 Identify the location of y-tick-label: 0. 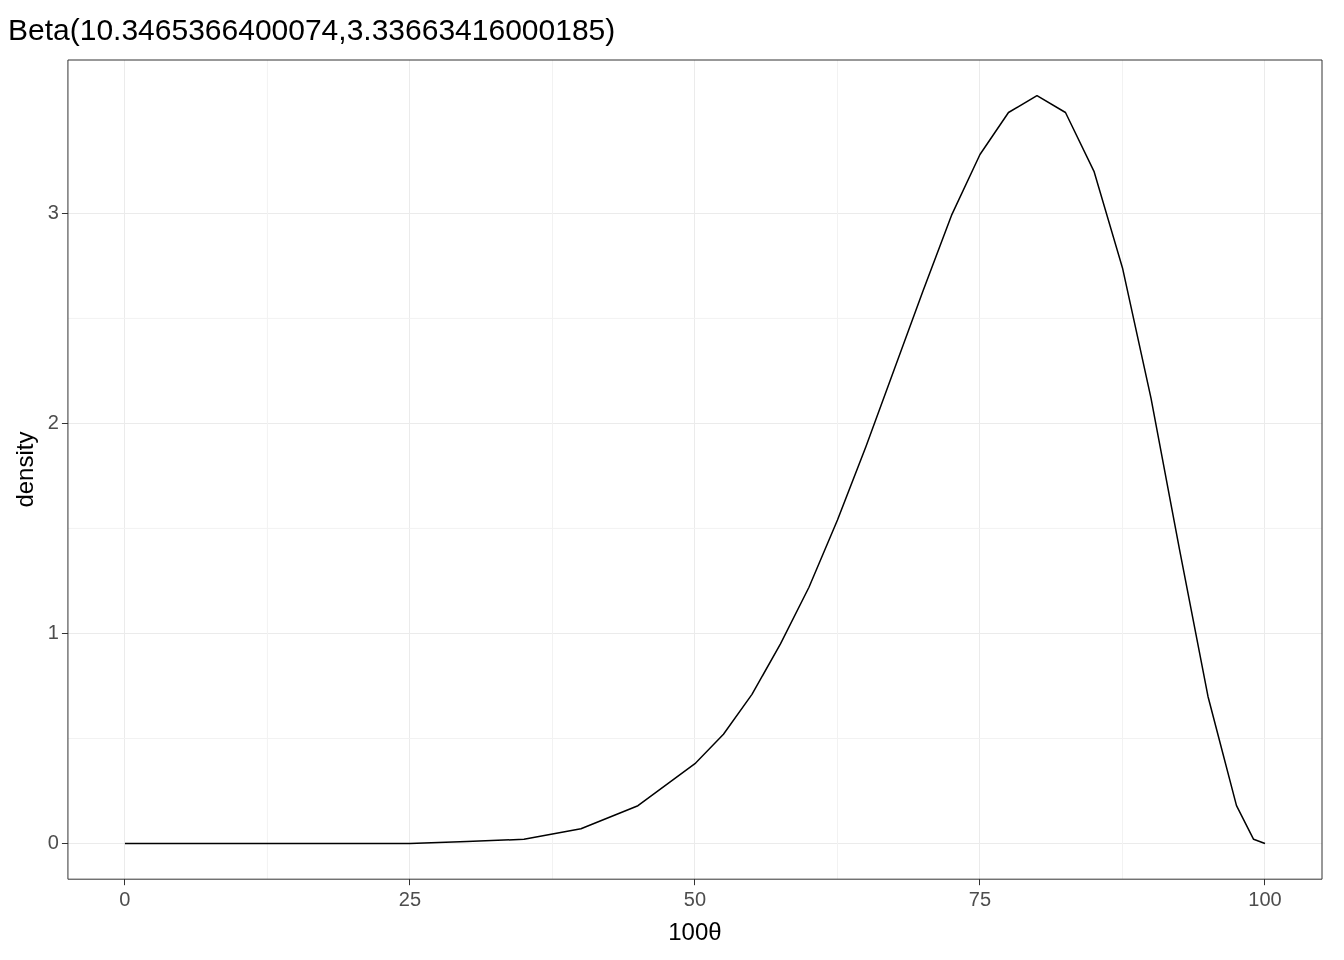
(53, 842).